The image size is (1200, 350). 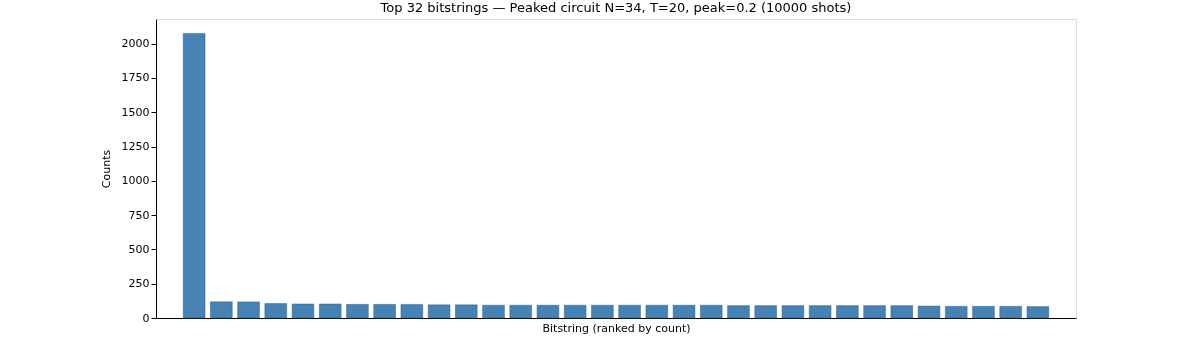 What do you see at coordinates (139, 215) in the screenshot?
I see `y-tick-label: 750` at bounding box center [139, 215].